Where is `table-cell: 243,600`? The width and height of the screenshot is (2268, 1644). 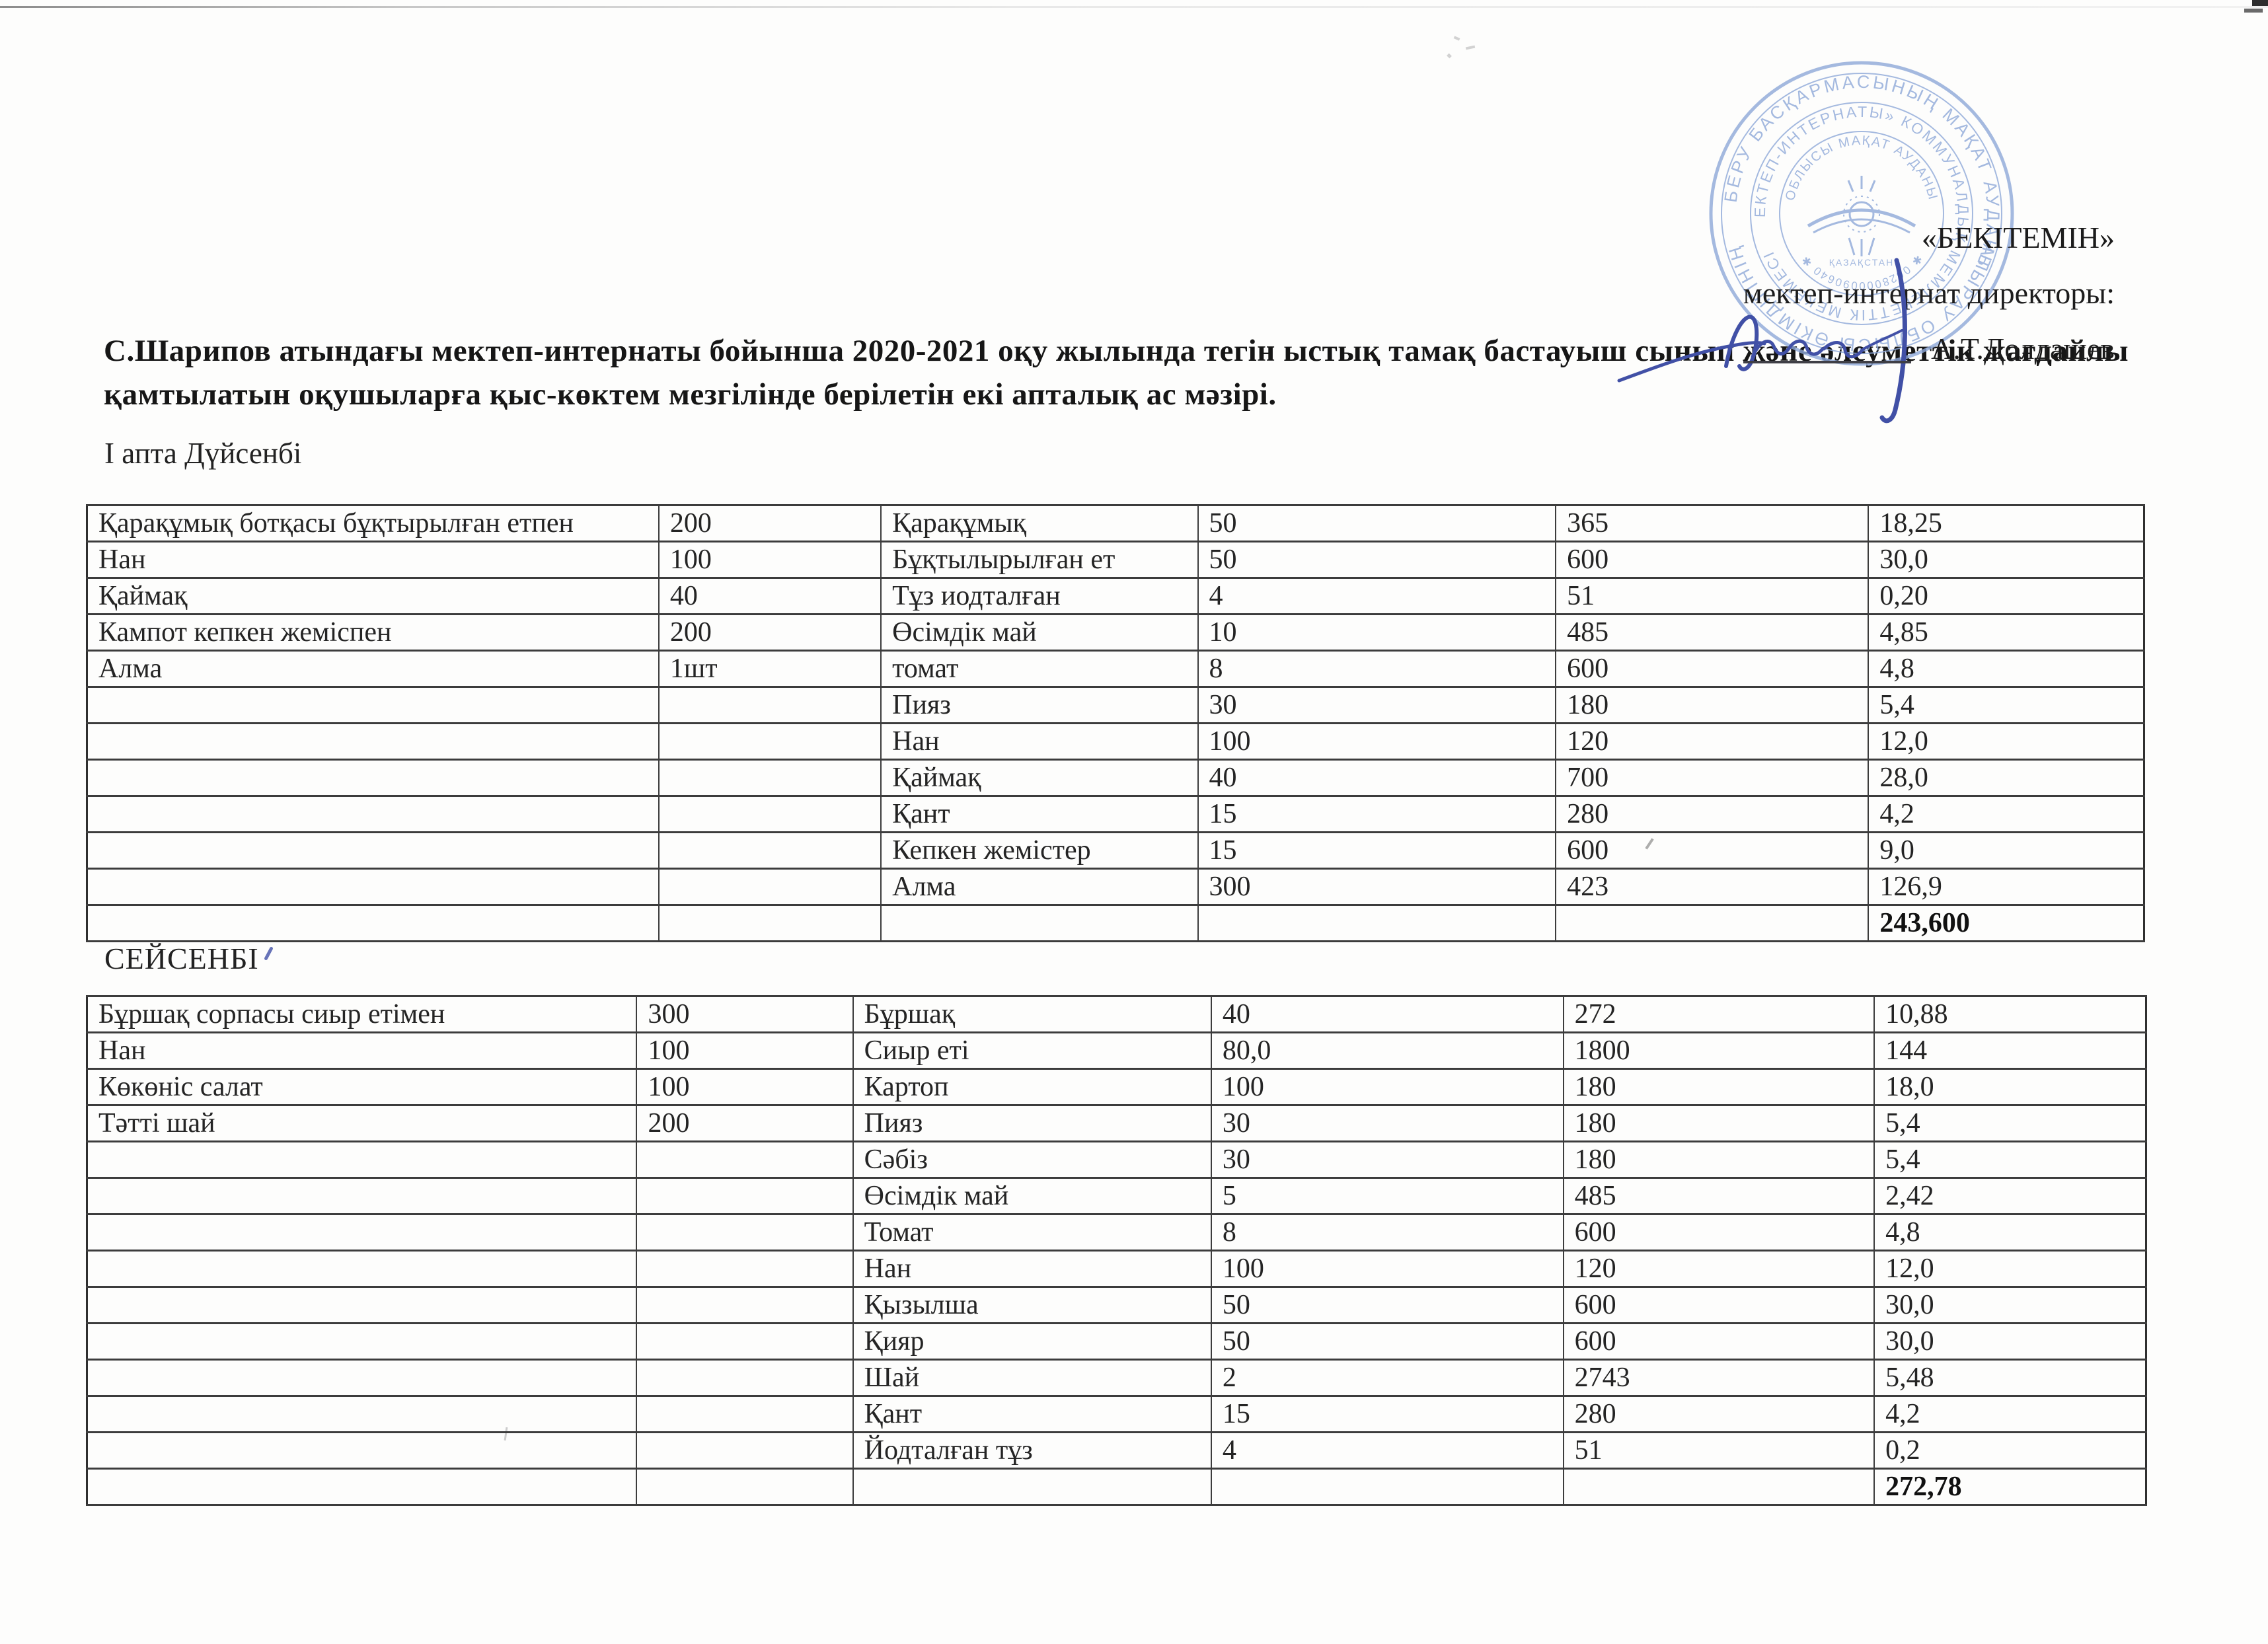 table-cell: 243,600 is located at coordinates (2006, 923).